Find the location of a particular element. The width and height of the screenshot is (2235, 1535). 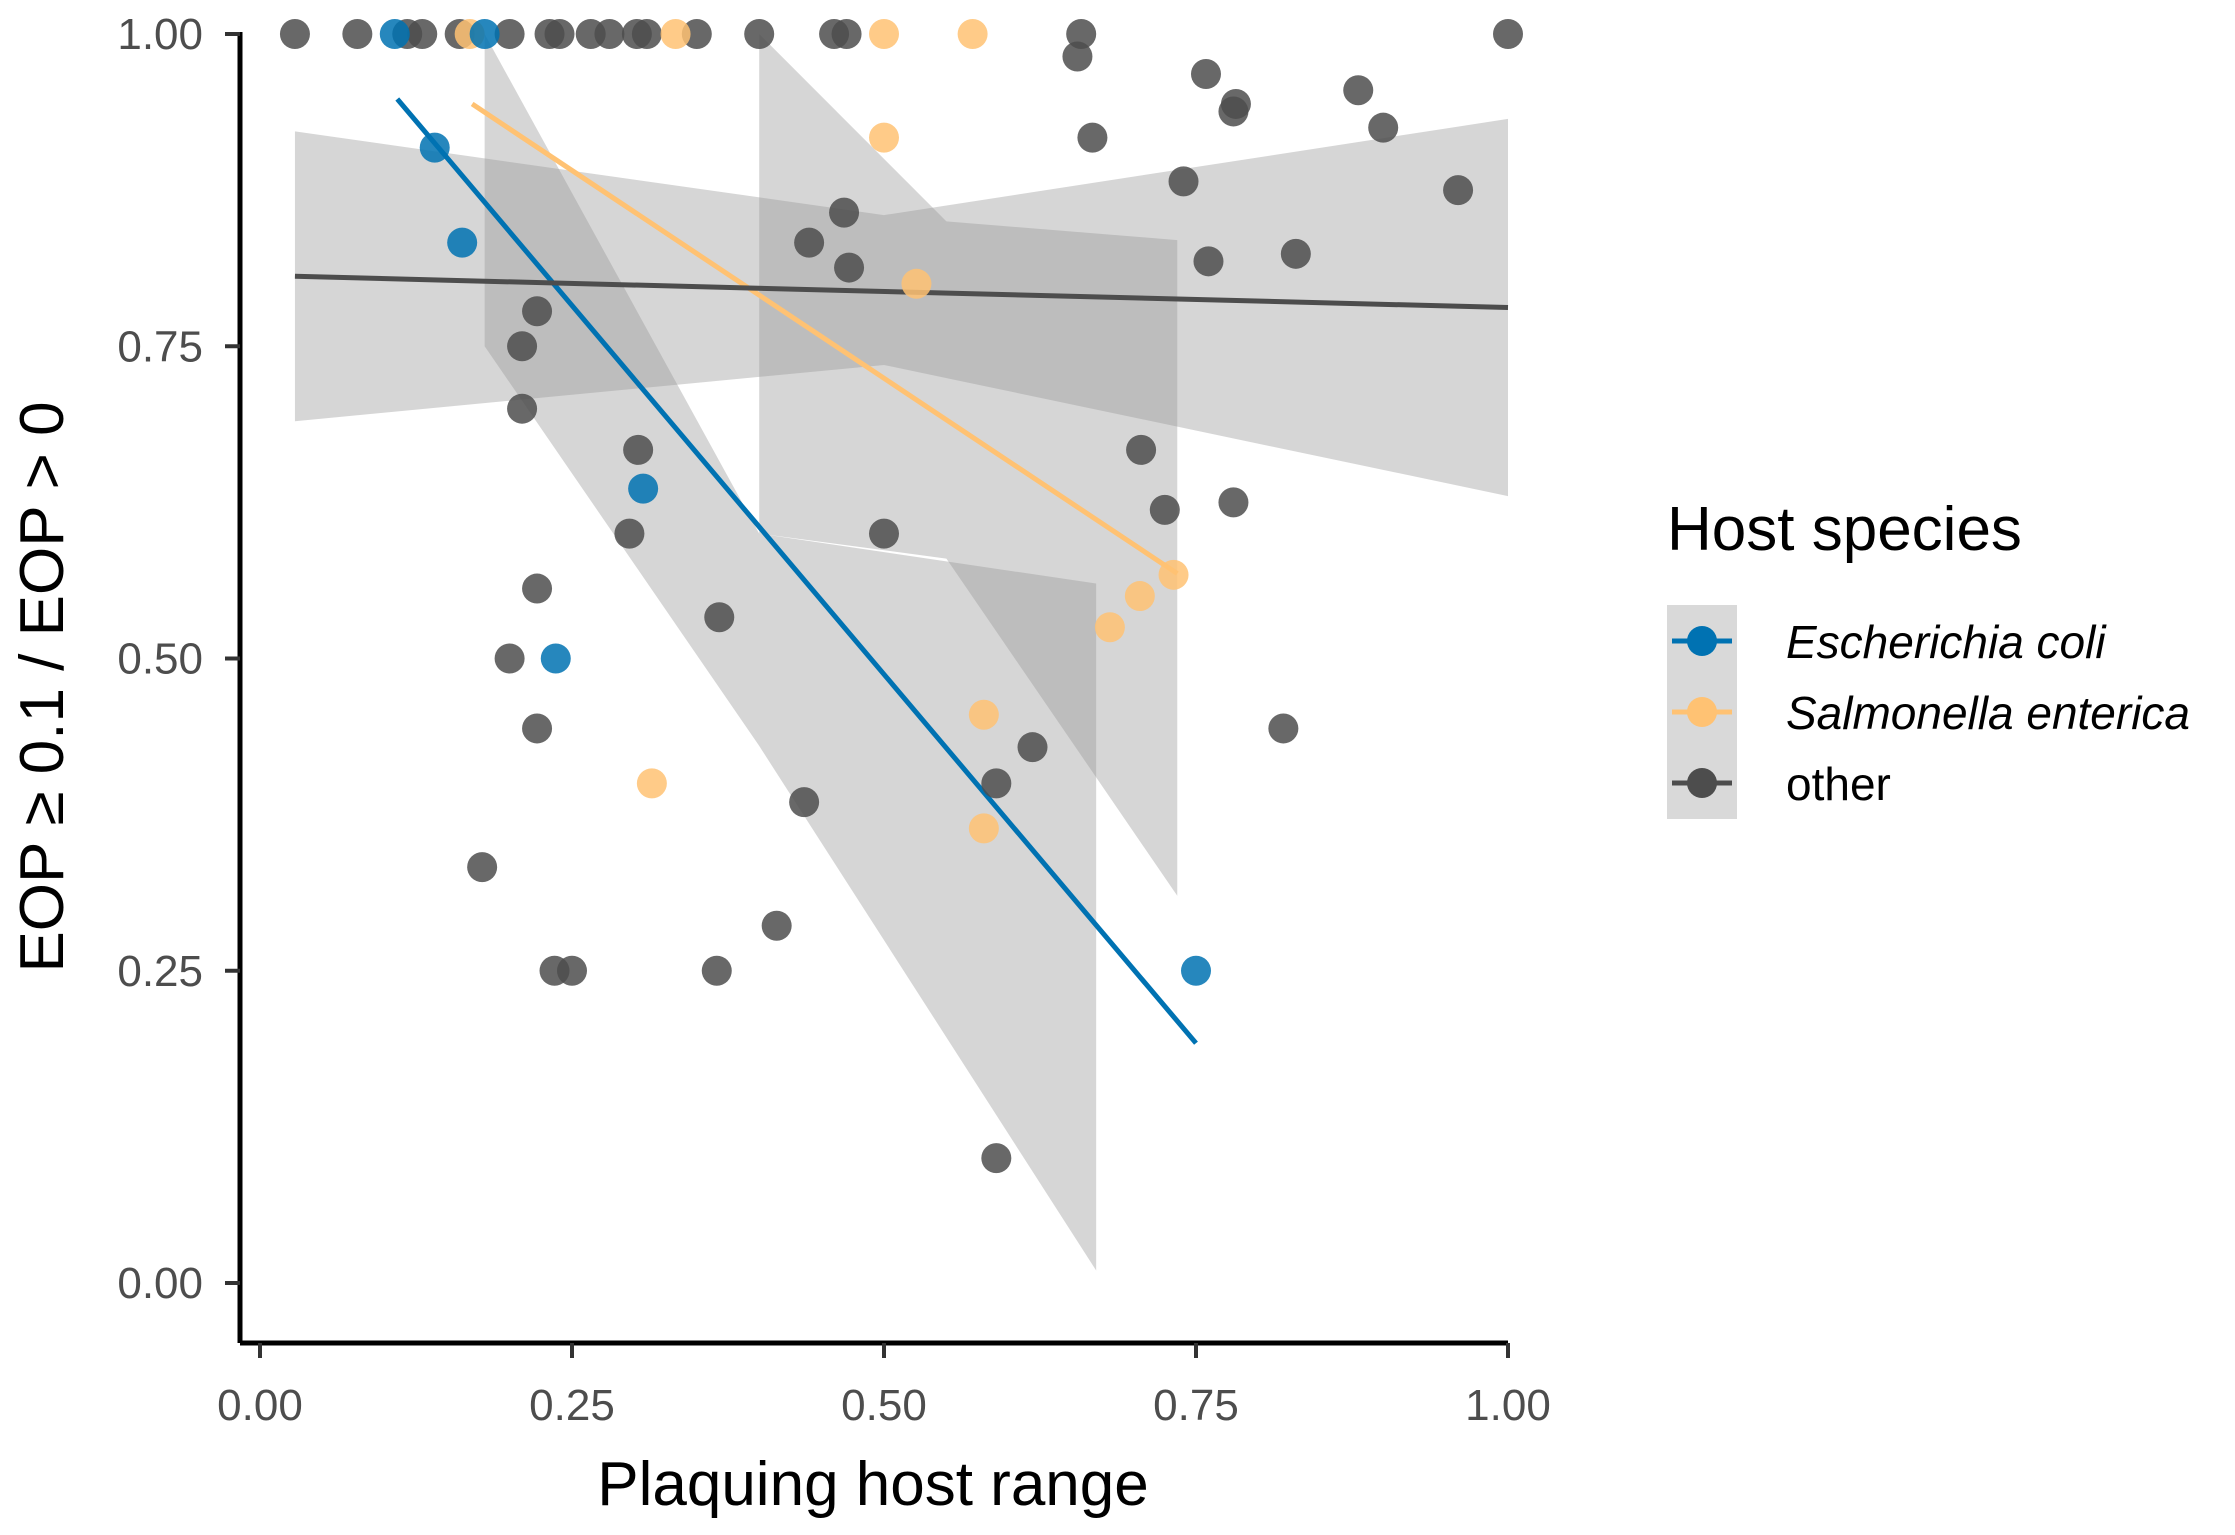

legend-key-point-salmonella-enterica is located at coordinates (1702, 712).